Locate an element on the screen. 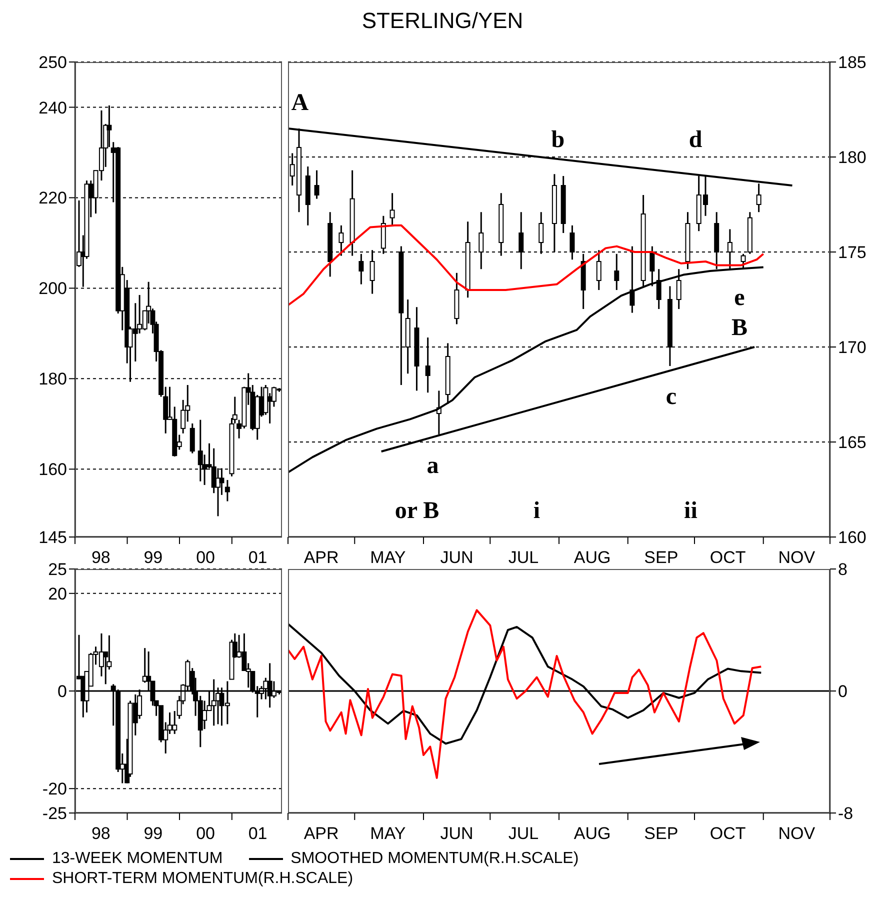  annotation: A is located at coordinates (300, 103).